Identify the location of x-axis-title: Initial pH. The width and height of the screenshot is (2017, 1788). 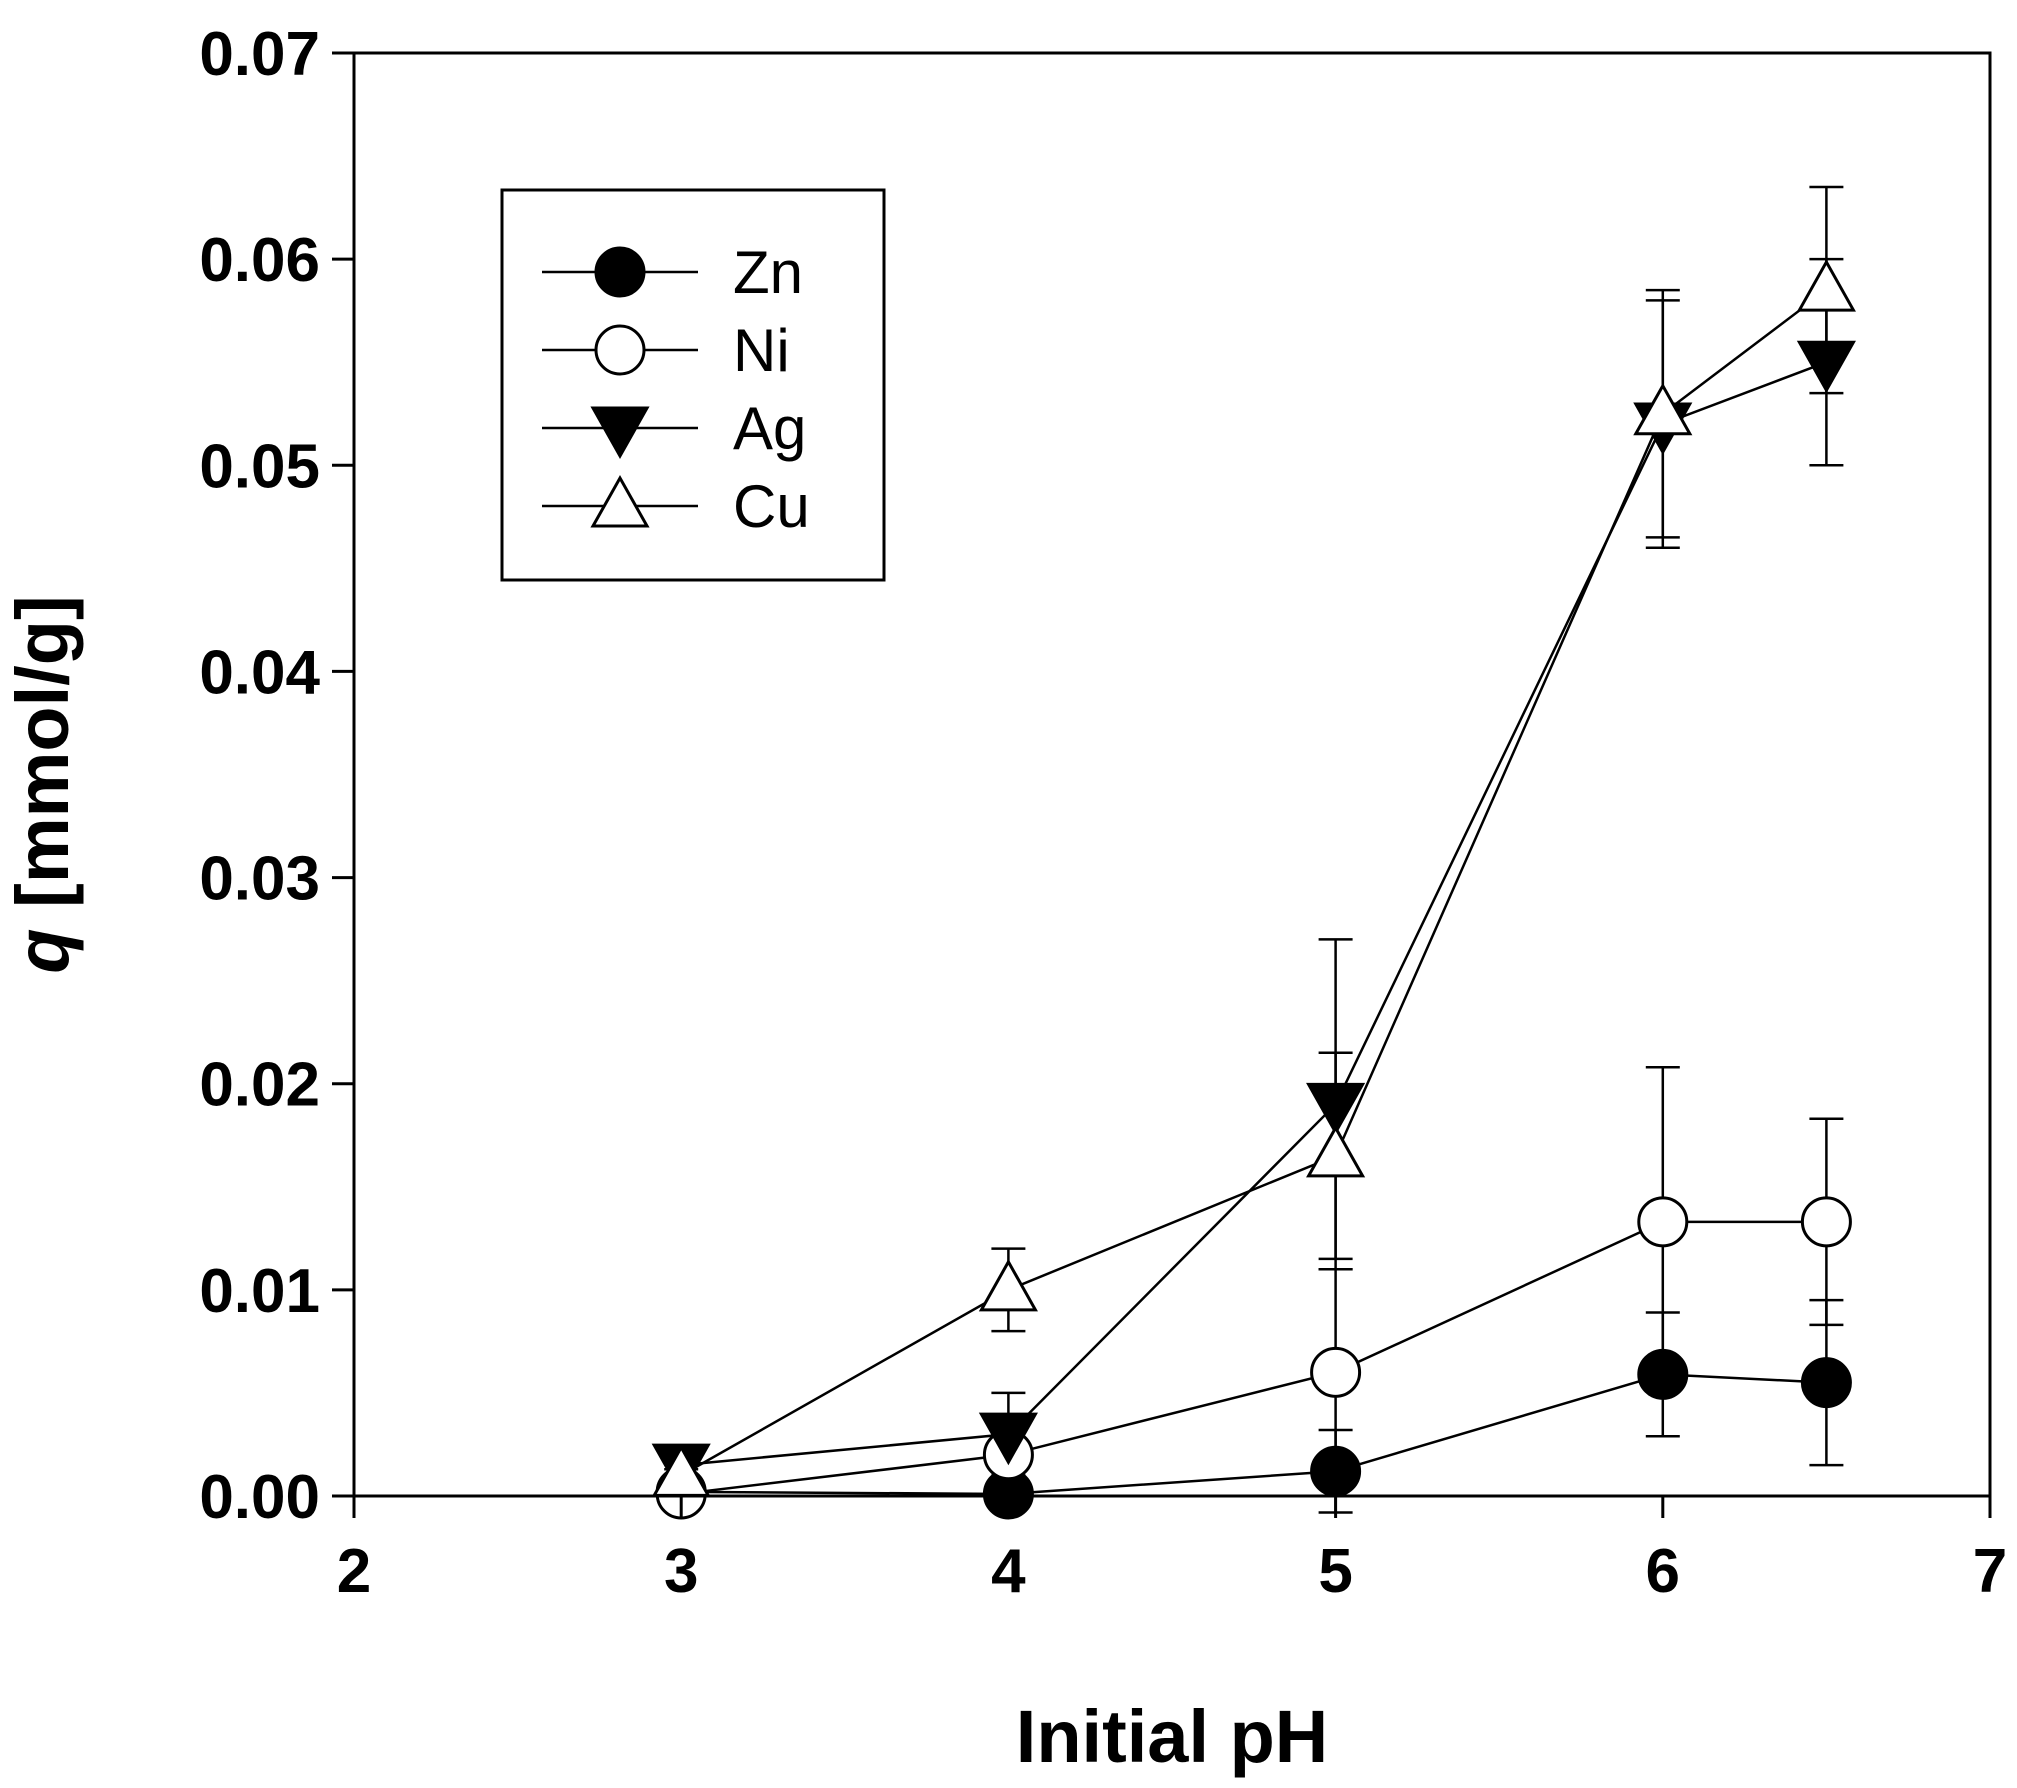
(1172, 1736).